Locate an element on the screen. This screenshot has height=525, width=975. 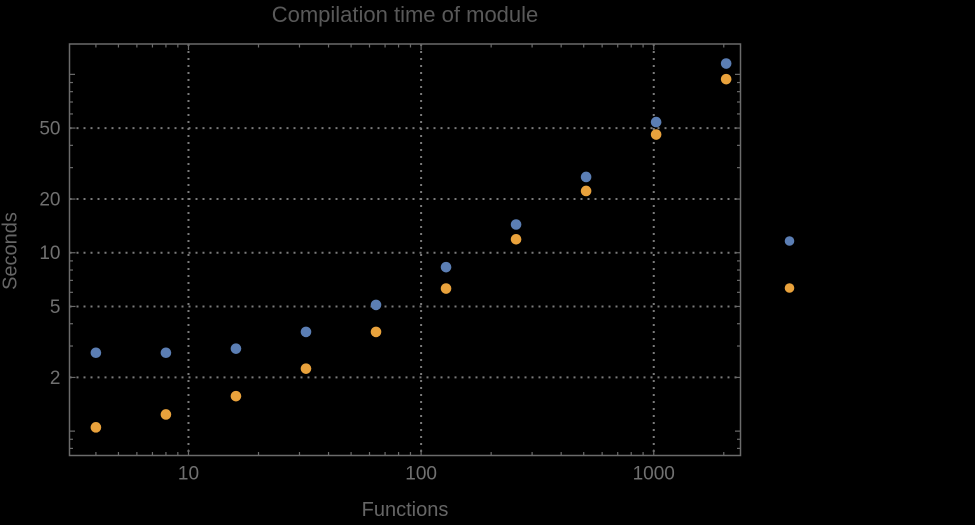
y-tick-label-10: 10 is located at coordinates (49, 253).